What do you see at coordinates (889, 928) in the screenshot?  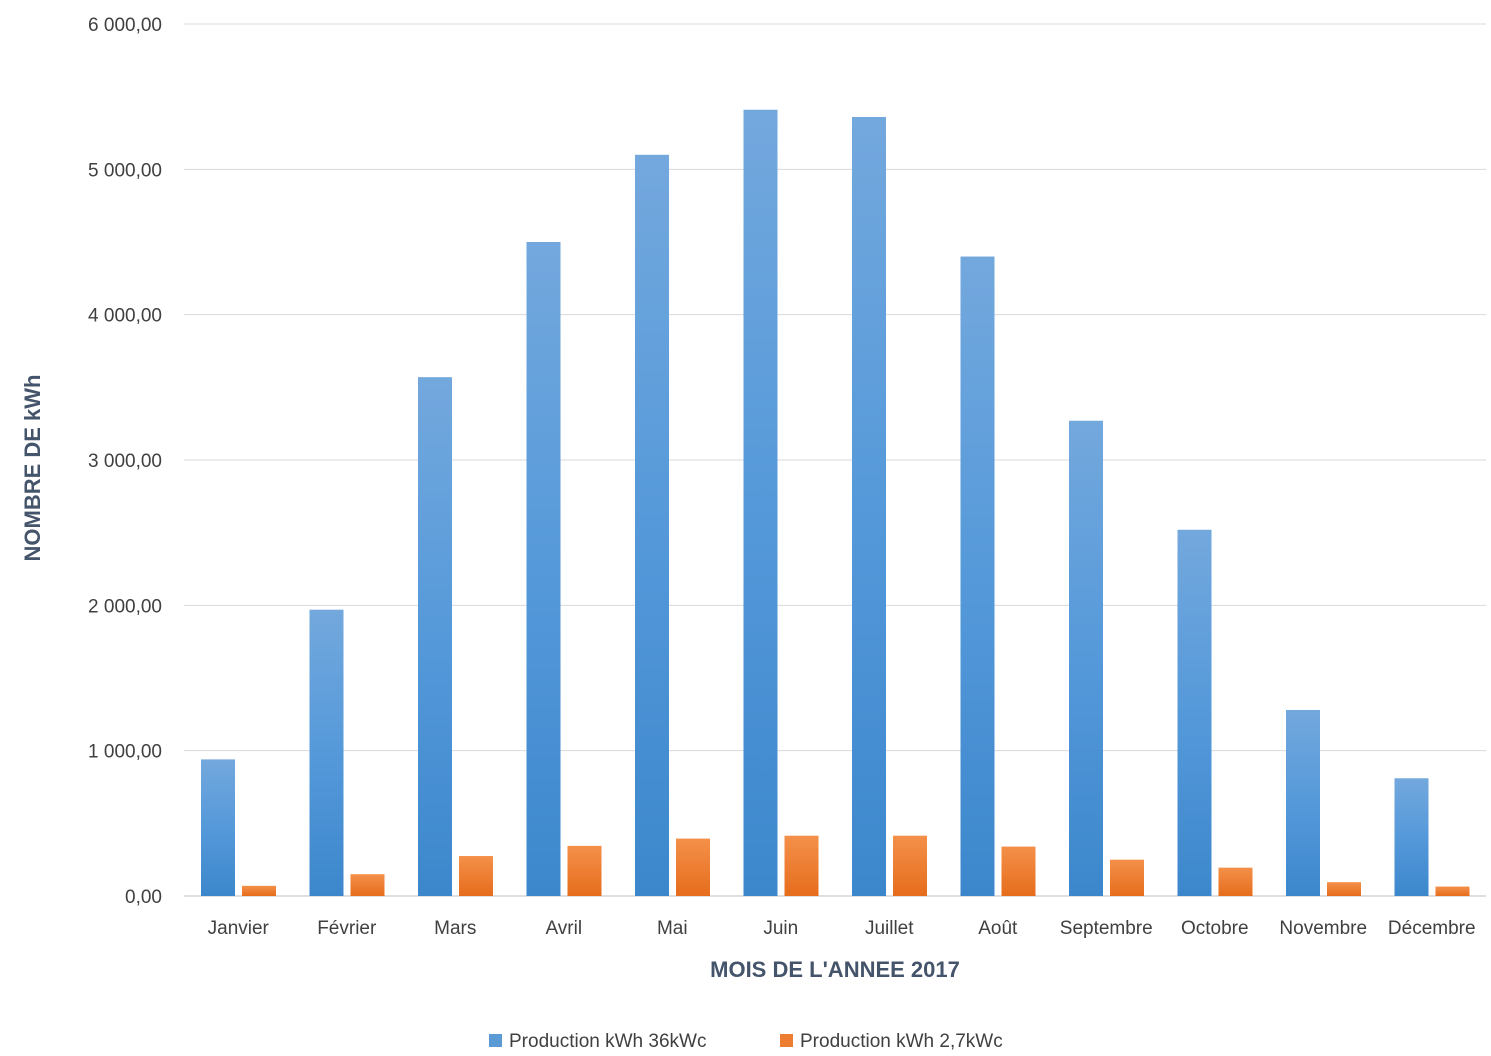 I see `x-tick-label: Juillet` at bounding box center [889, 928].